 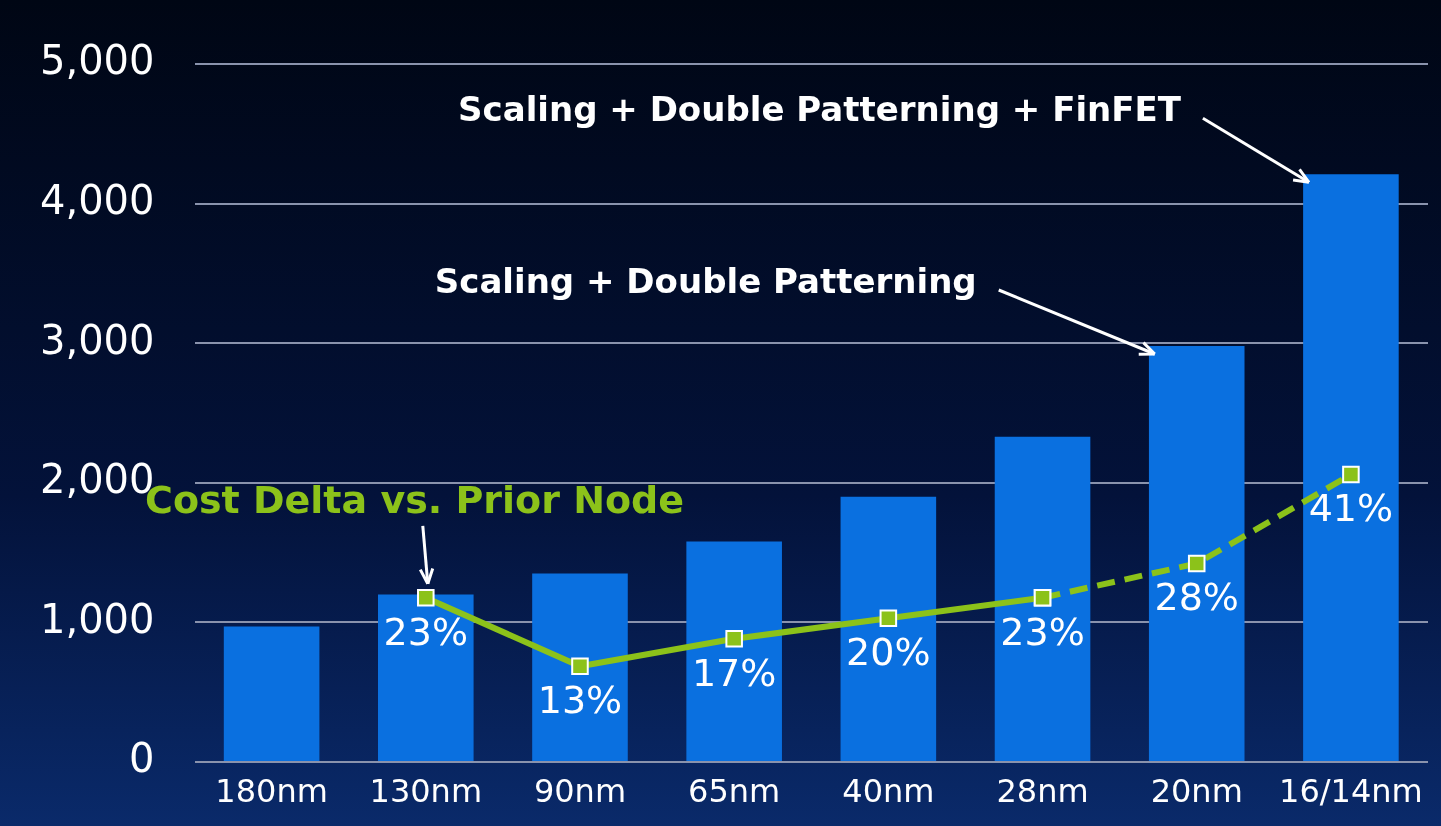 What do you see at coordinates (1042, 790) in the screenshot?
I see `x-tick-label: 28nm` at bounding box center [1042, 790].